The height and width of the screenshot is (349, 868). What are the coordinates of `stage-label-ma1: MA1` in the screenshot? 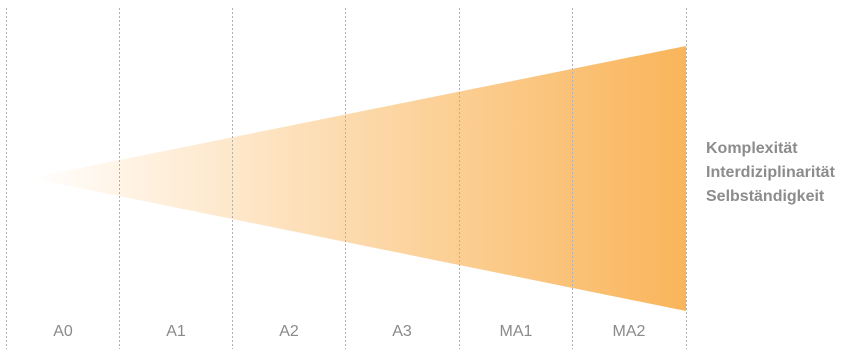 It's located at (516, 331).